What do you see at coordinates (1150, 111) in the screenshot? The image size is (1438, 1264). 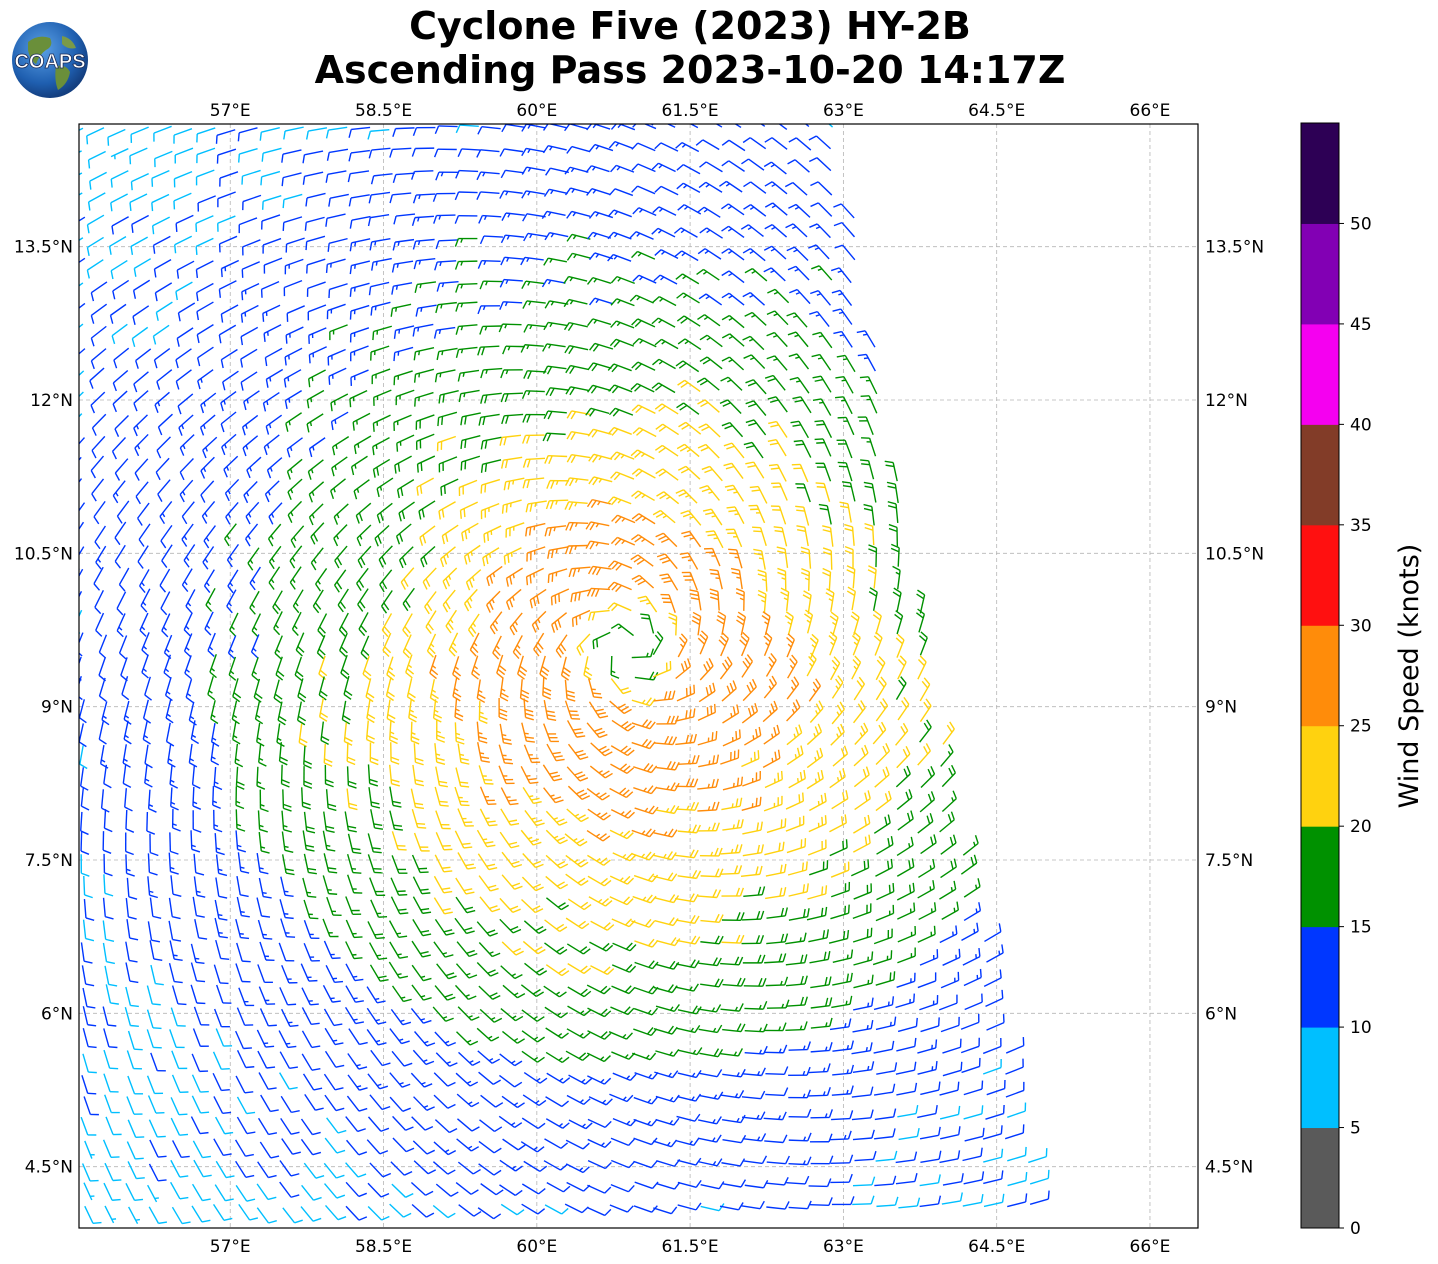 I see `lon-tick-label-top: 66°E` at bounding box center [1150, 111].